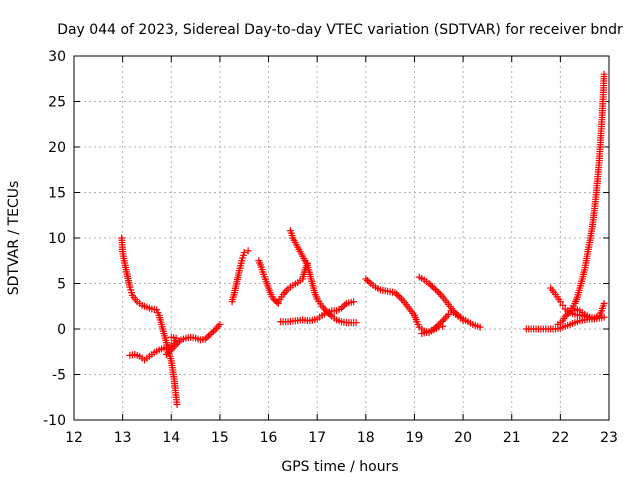 This screenshot has height=480, width=640. Describe the element at coordinates (61, 330) in the screenshot. I see `y-tick-label: 0` at that location.